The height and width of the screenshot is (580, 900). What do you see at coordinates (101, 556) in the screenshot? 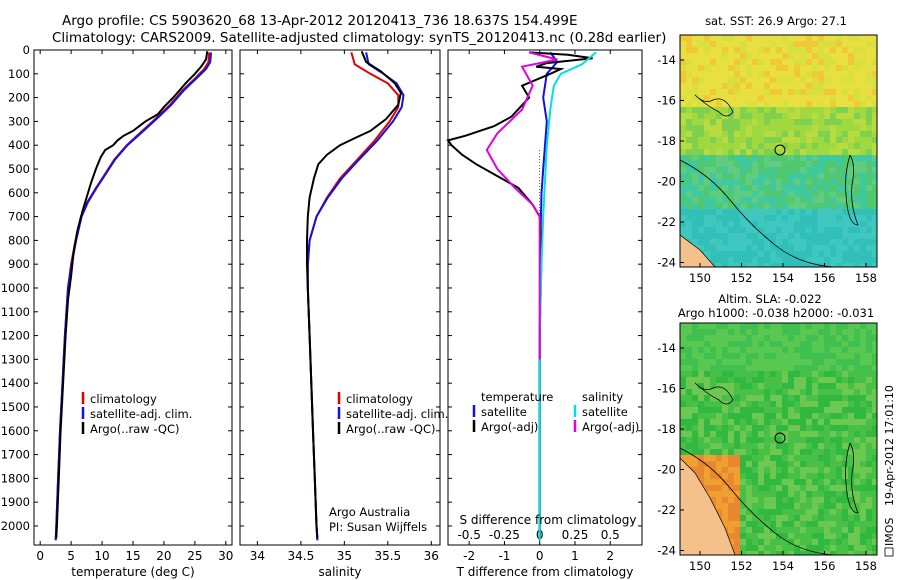
I see `x-tick-label: 10` at bounding box center [101, 556].